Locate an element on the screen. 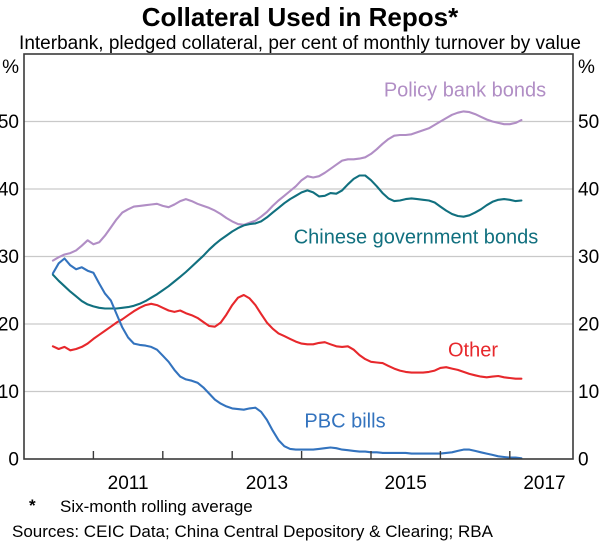 This screenshot has height=545, width=600. y-axis-label-left: 0 is located at coordinates (13, 460).